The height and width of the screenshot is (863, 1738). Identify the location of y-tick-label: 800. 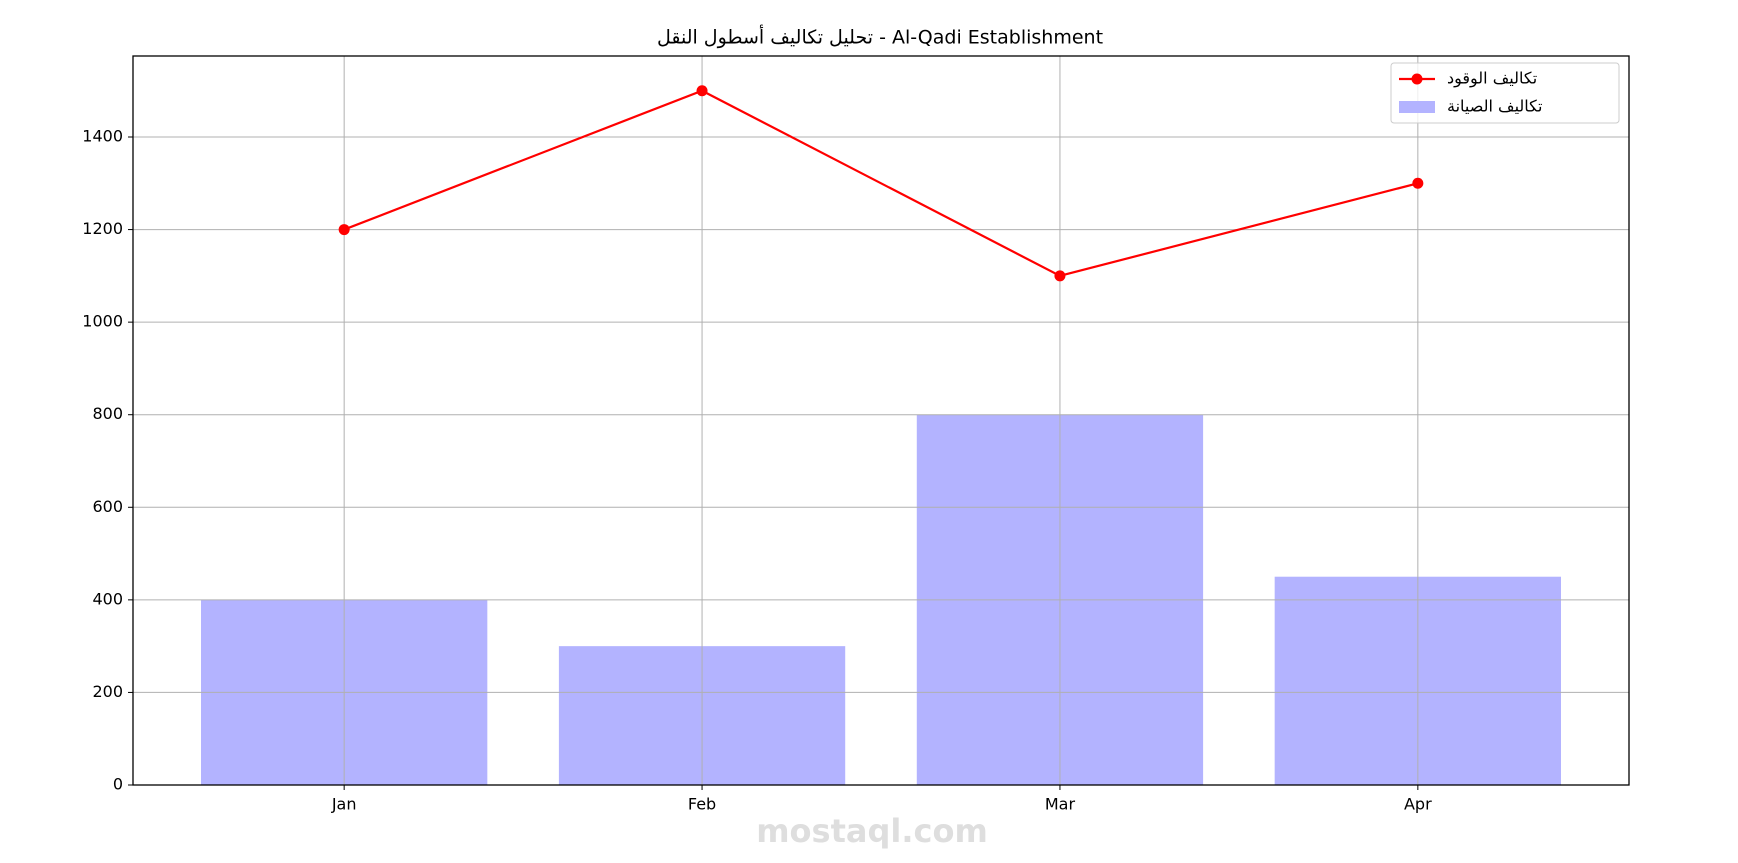
(107, 413).